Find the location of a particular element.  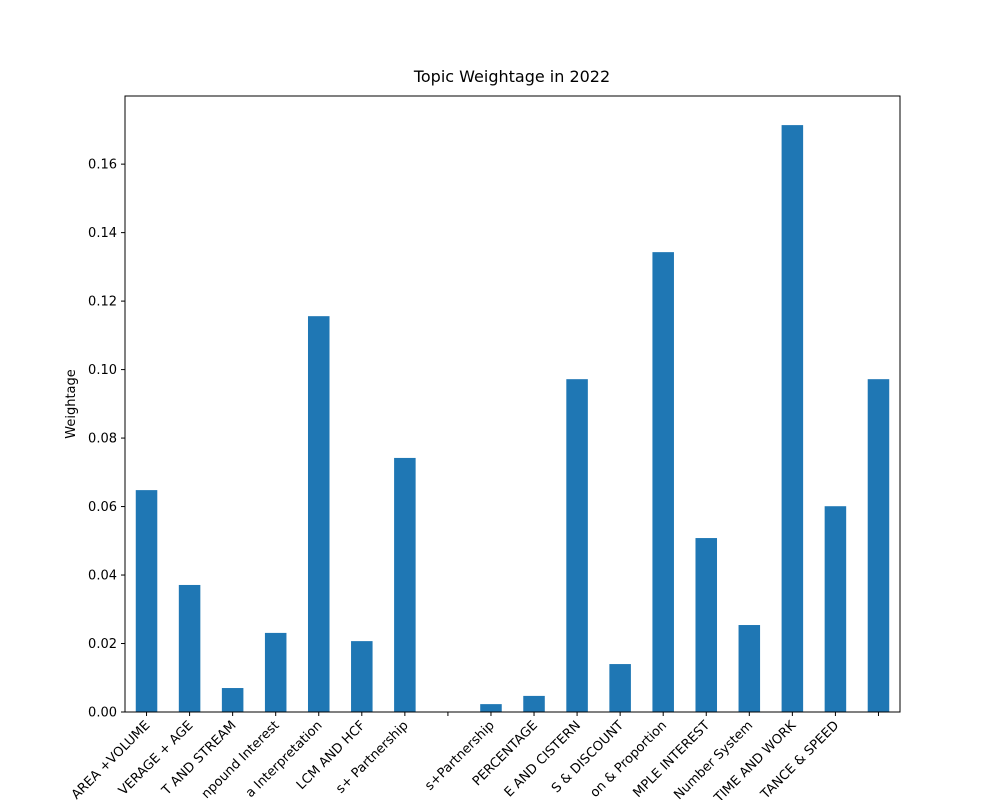

x-tick-label: E AND CISTERN is located at coordinates (543, 759).